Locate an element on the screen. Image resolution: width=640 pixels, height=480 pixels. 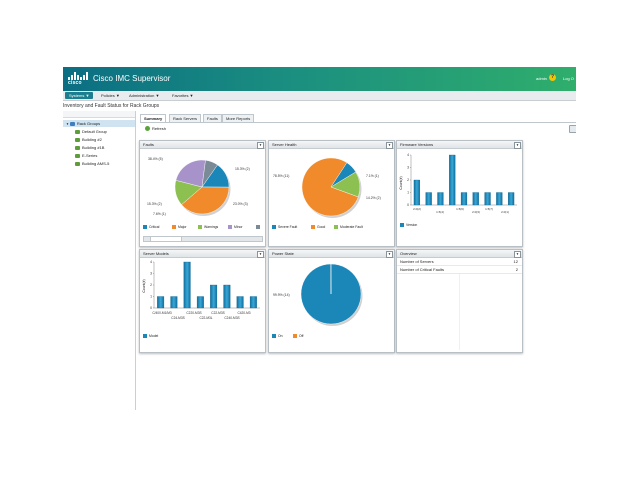
panel-title: Overview is located at coordinates (459, 254).